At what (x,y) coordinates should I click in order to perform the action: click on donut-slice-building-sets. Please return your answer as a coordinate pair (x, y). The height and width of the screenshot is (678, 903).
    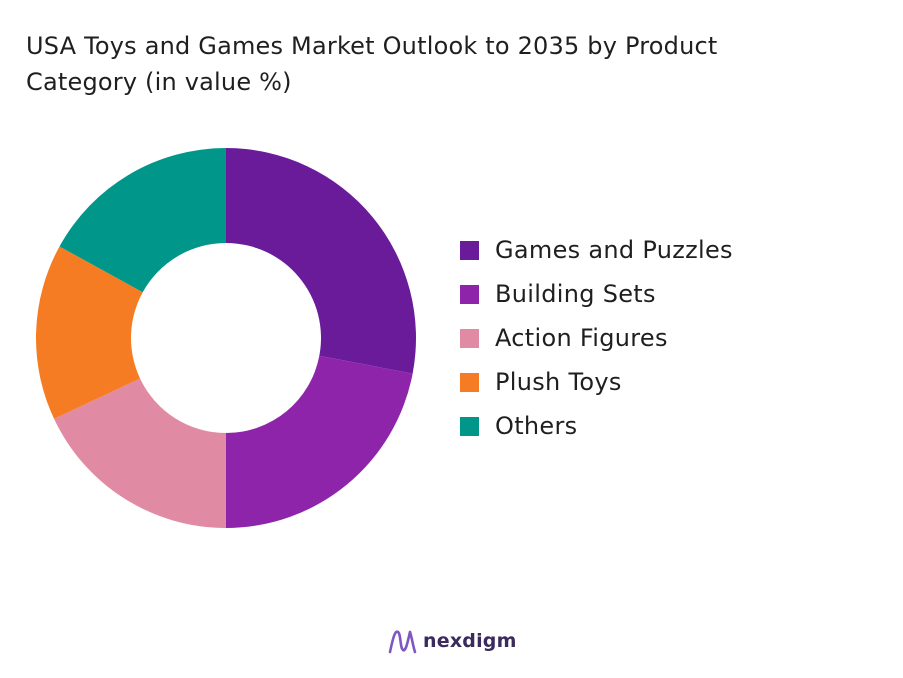
    Looking at the image, I should click on (319, 441).